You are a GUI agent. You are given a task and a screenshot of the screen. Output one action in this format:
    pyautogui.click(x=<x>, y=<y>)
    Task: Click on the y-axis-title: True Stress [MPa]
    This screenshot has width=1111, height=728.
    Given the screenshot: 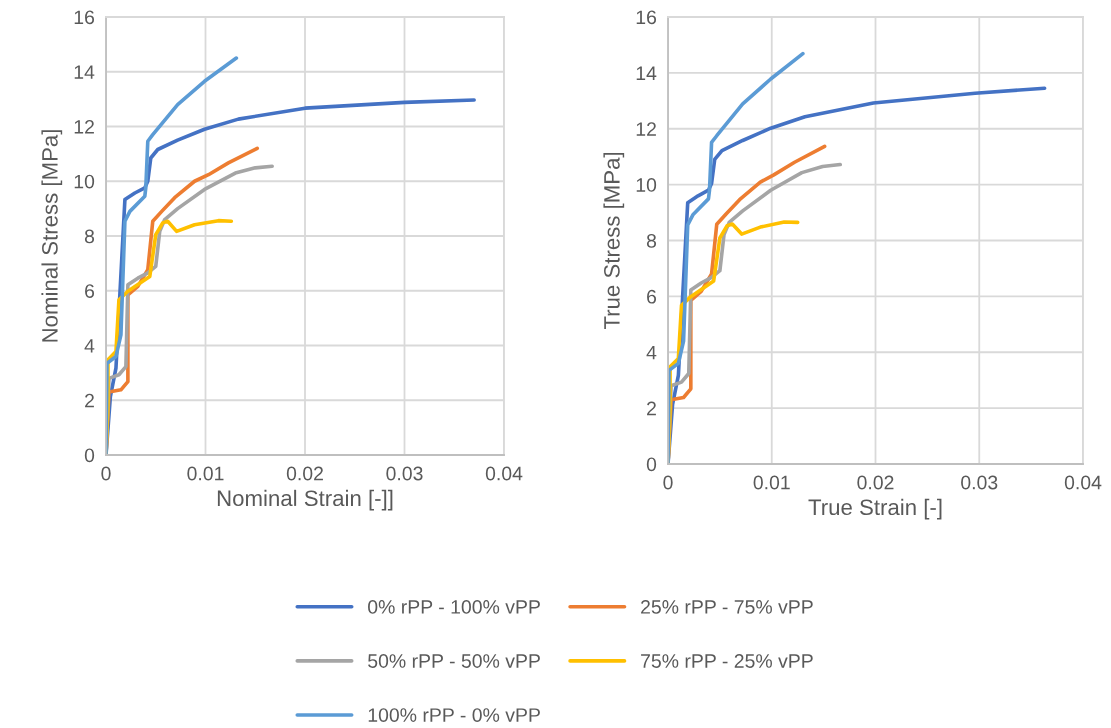 What is the action you would take?
    pyautogui.click(x=614, y=241)
    